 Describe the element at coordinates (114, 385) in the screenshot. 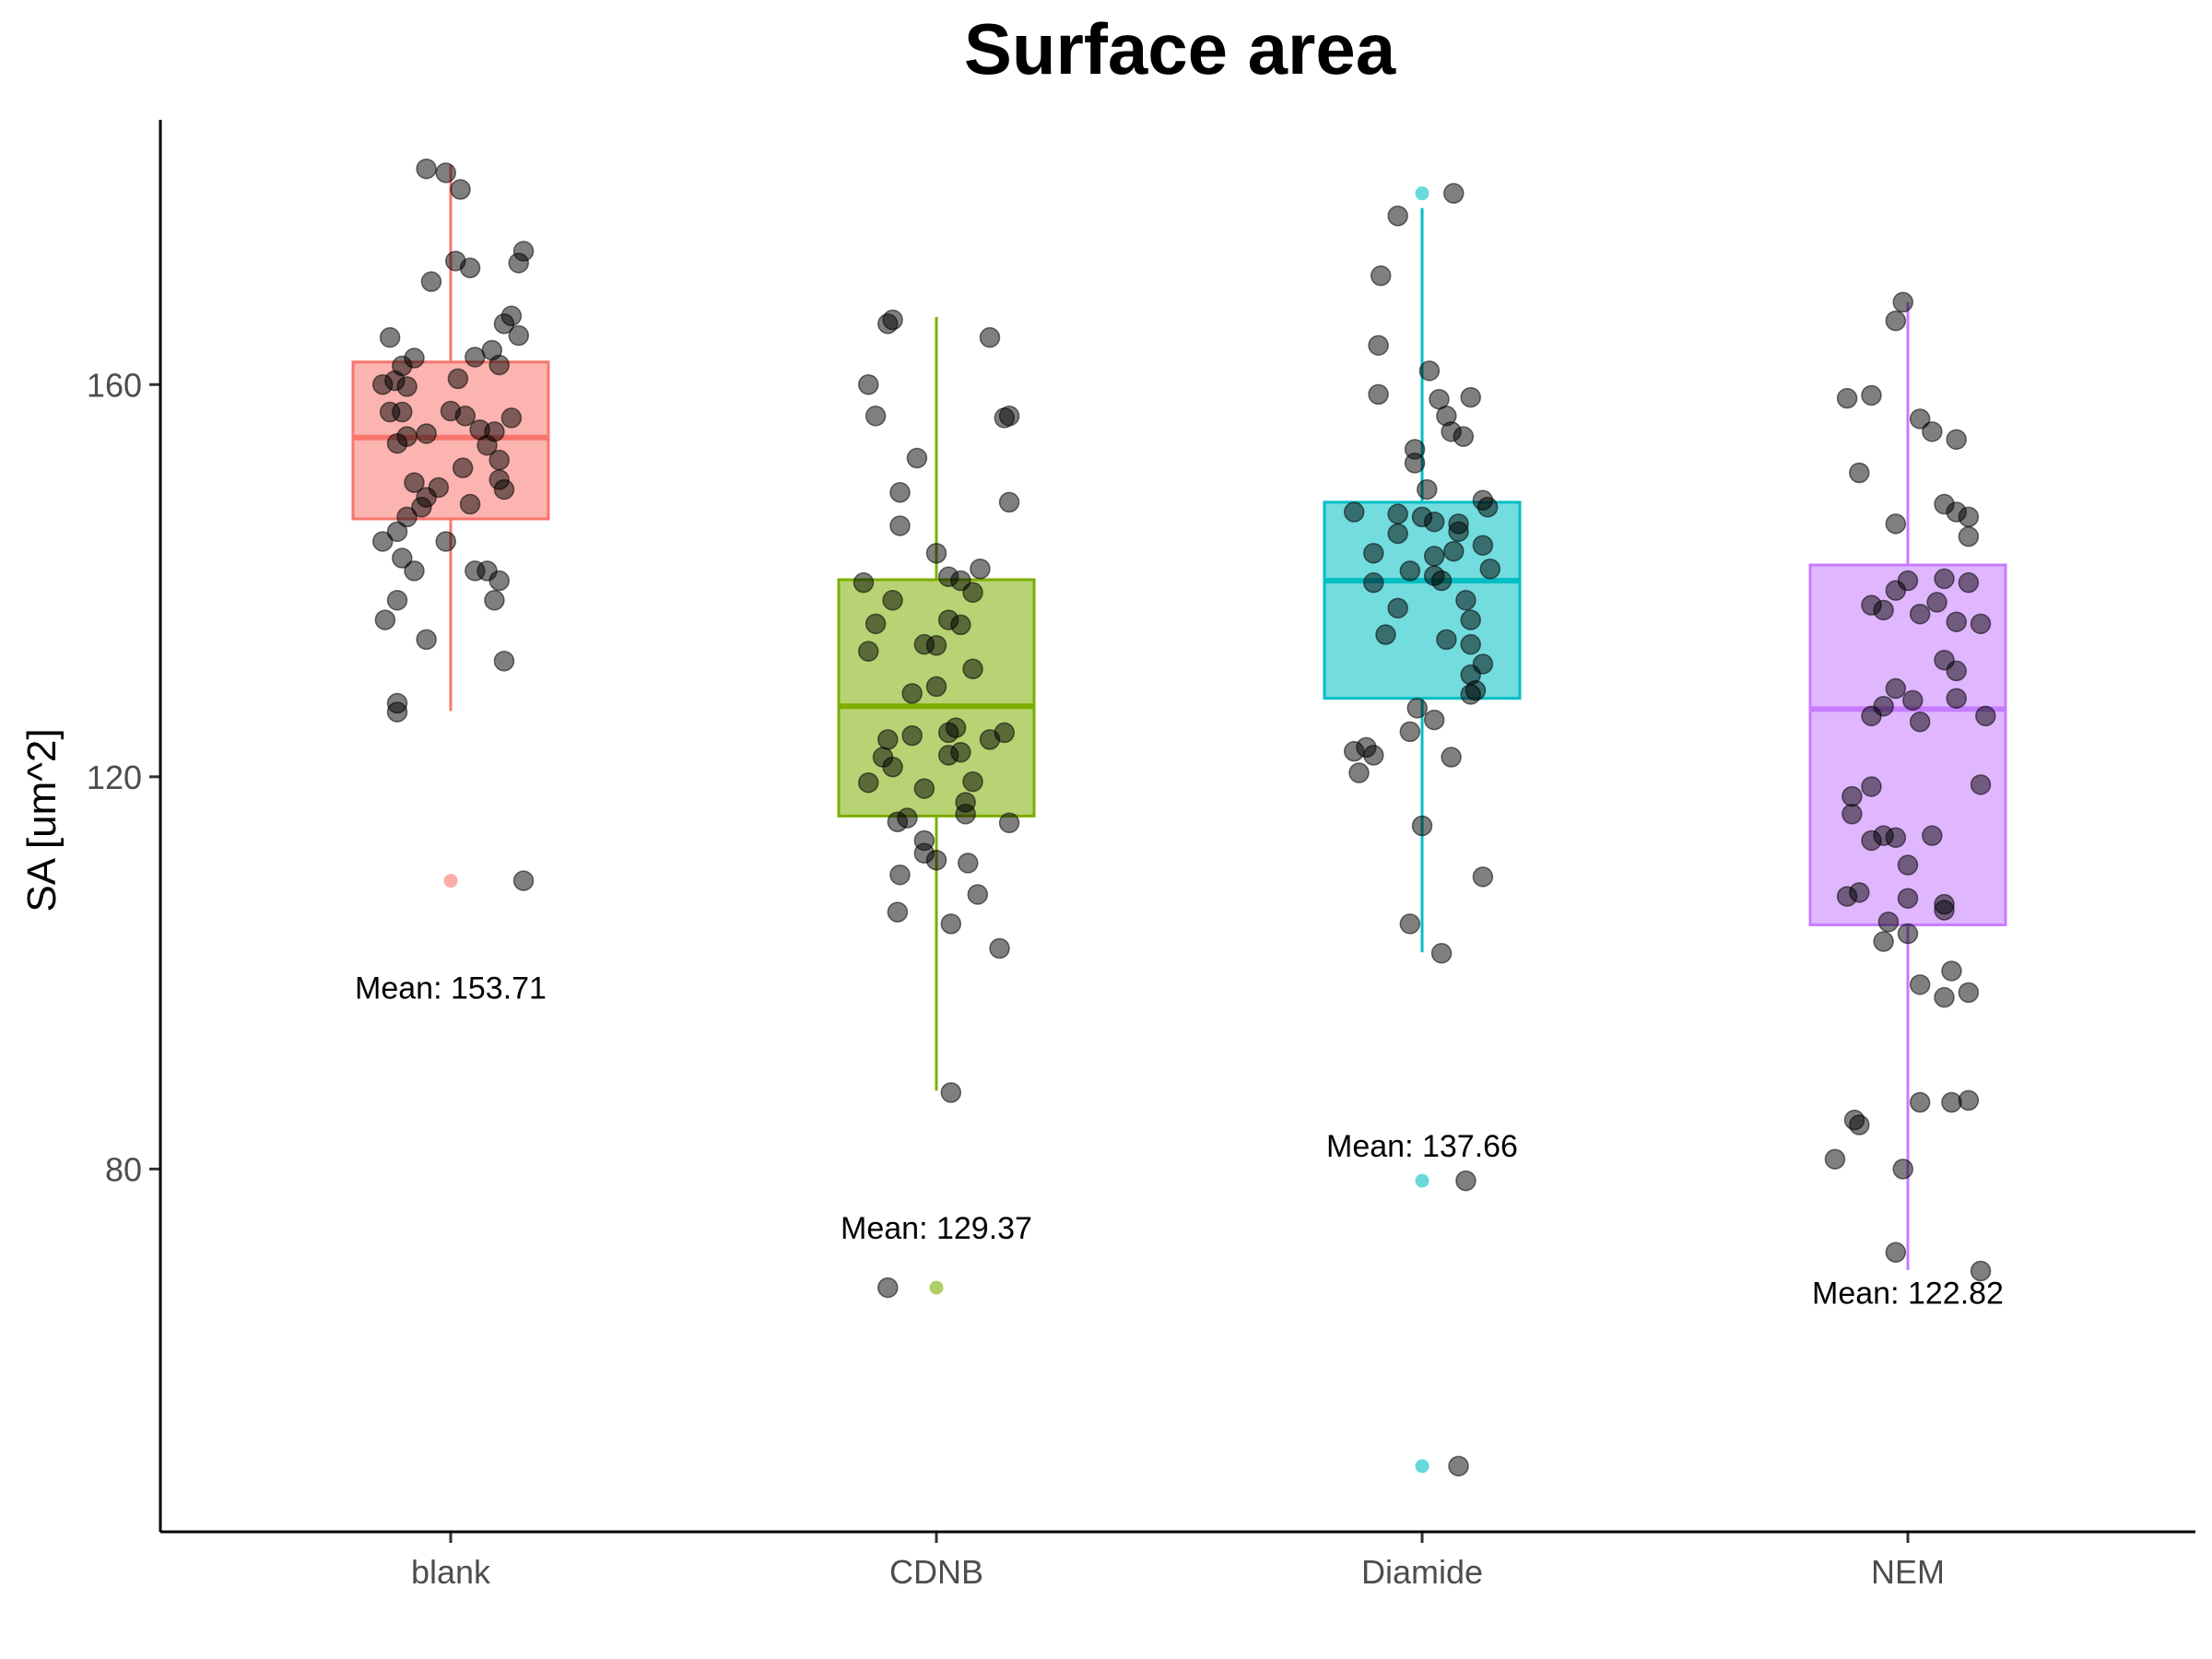

I see `y-tick-label: 160` at that location.